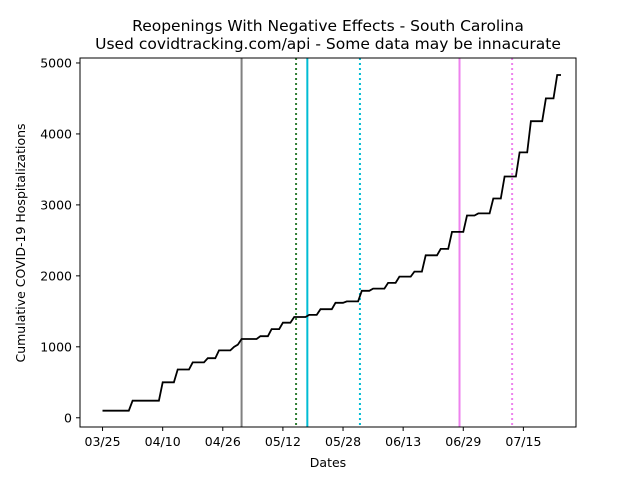  What do you see at coordinates (343, 441) in the screenshot?
I see `x-tick-label: 05/28` at bounding box center [343, 441].